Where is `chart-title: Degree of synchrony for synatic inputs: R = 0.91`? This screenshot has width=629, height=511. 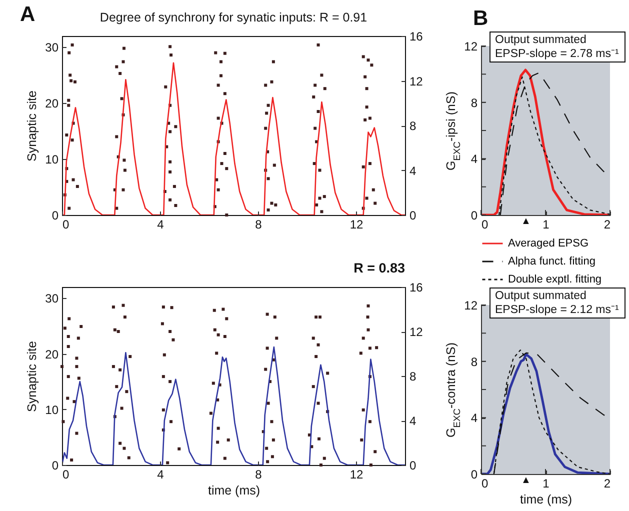
chart-title: Degree of synchrony for synatic inputs: R = 0.91 is located at coordinates (234, 17).